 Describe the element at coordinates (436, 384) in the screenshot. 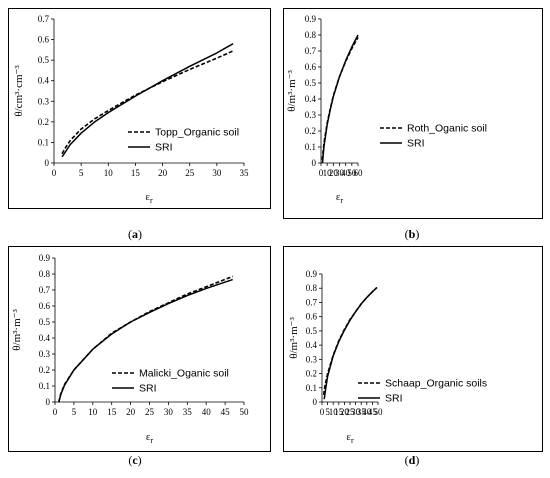

I see `legend-label: Schaap_Organic soils` at that location.